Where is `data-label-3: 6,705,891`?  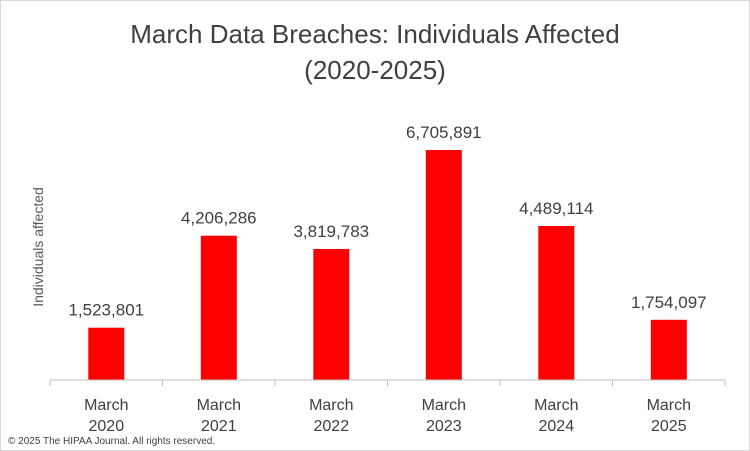
data-label-3: 6,705,891 is located at coordinates (444, 132).